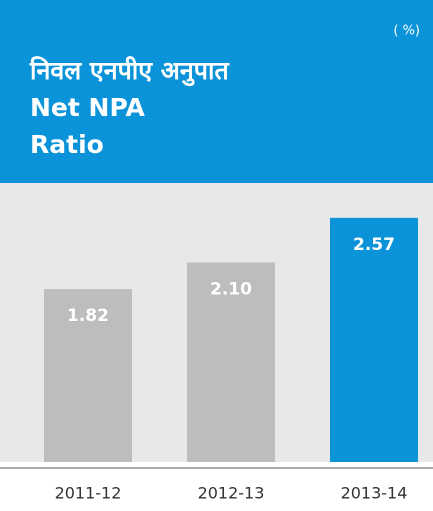 The height and width of the screenshot is (511, 433). What do you see at coordinates (231, 493) in the screenshot?
I see `x-tick-label: 2012-13` at bounding box center [231, 493].